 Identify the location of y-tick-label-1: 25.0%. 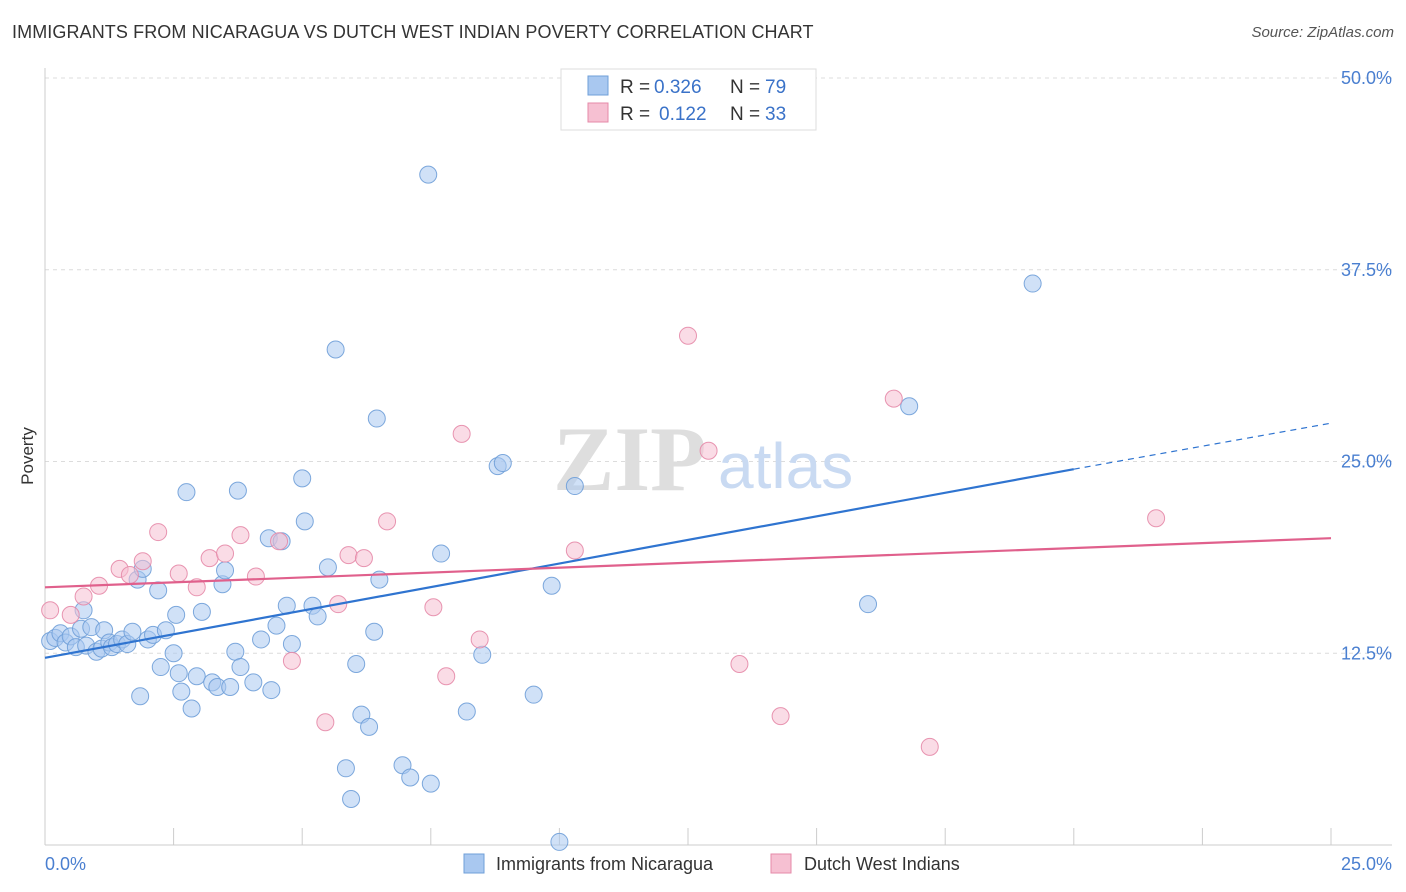
(1366, 462).